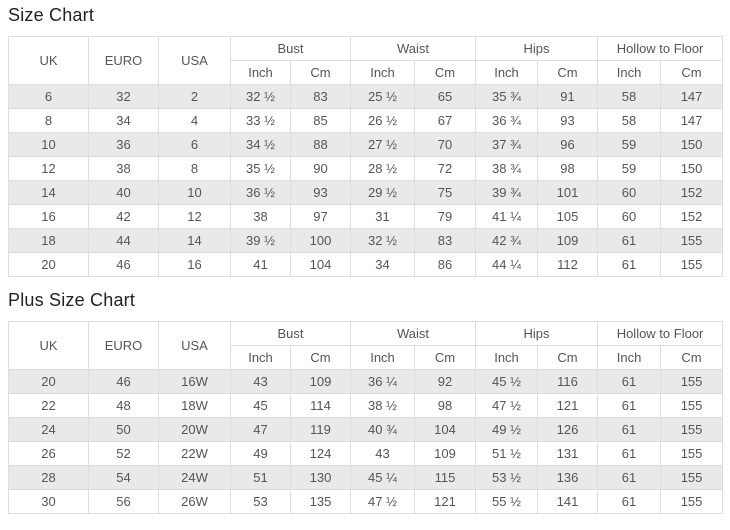  I want to click on table-cell: 83, so click(445, 240).